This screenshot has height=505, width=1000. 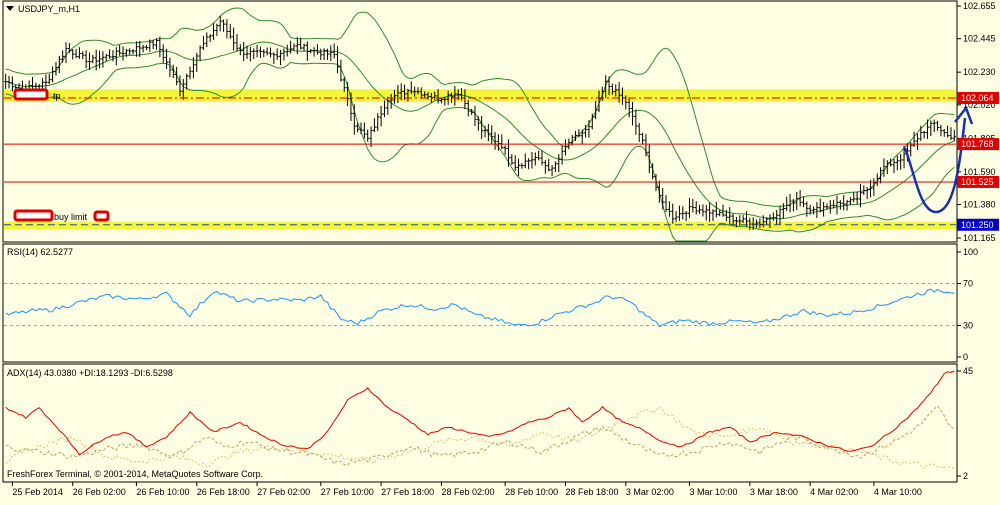 What do you see at coordinates (101, 216) in the screenshot?
I see `buy-limit-marker-box` at bounding box center [101, 216].